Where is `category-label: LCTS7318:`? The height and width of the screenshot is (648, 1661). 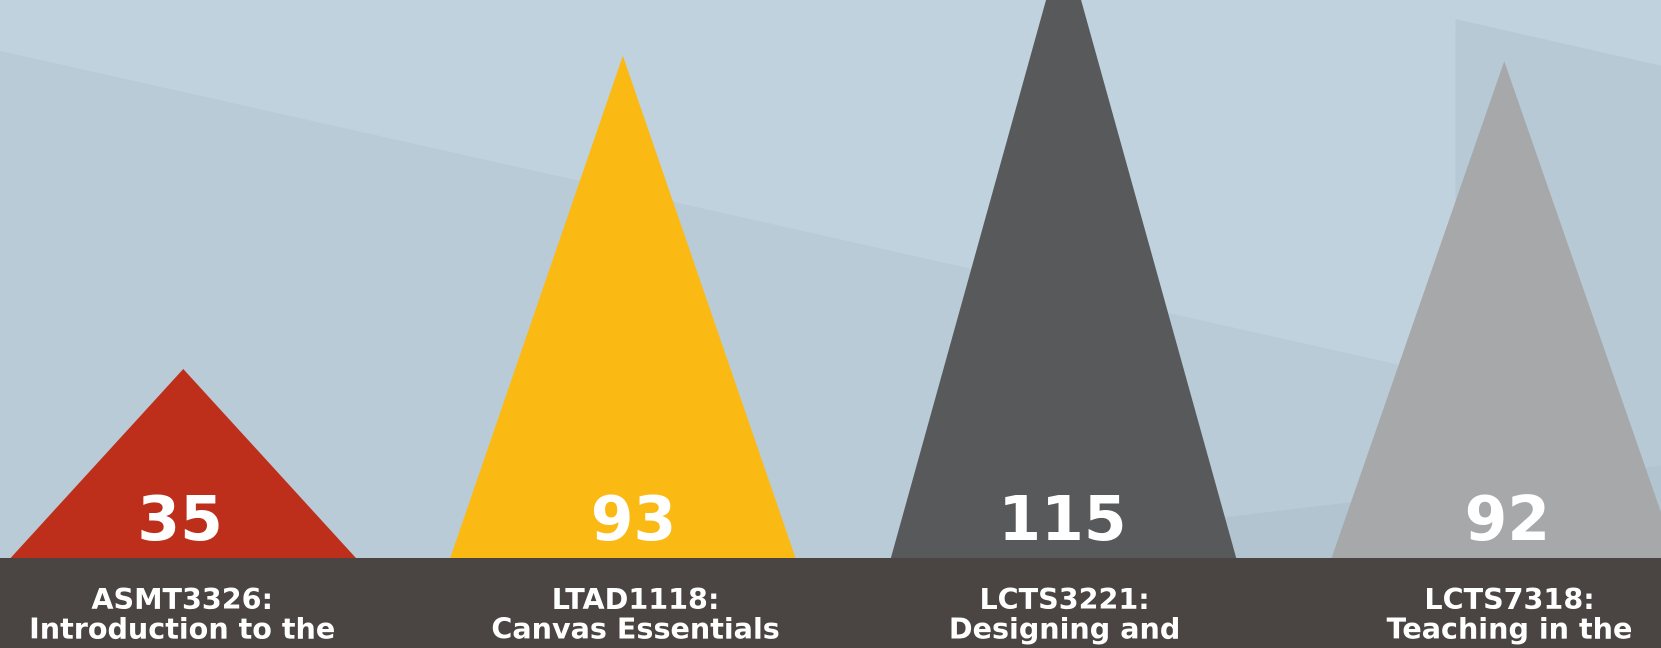
category-label: LCTS7318: is located at coordinates (1509, 599).